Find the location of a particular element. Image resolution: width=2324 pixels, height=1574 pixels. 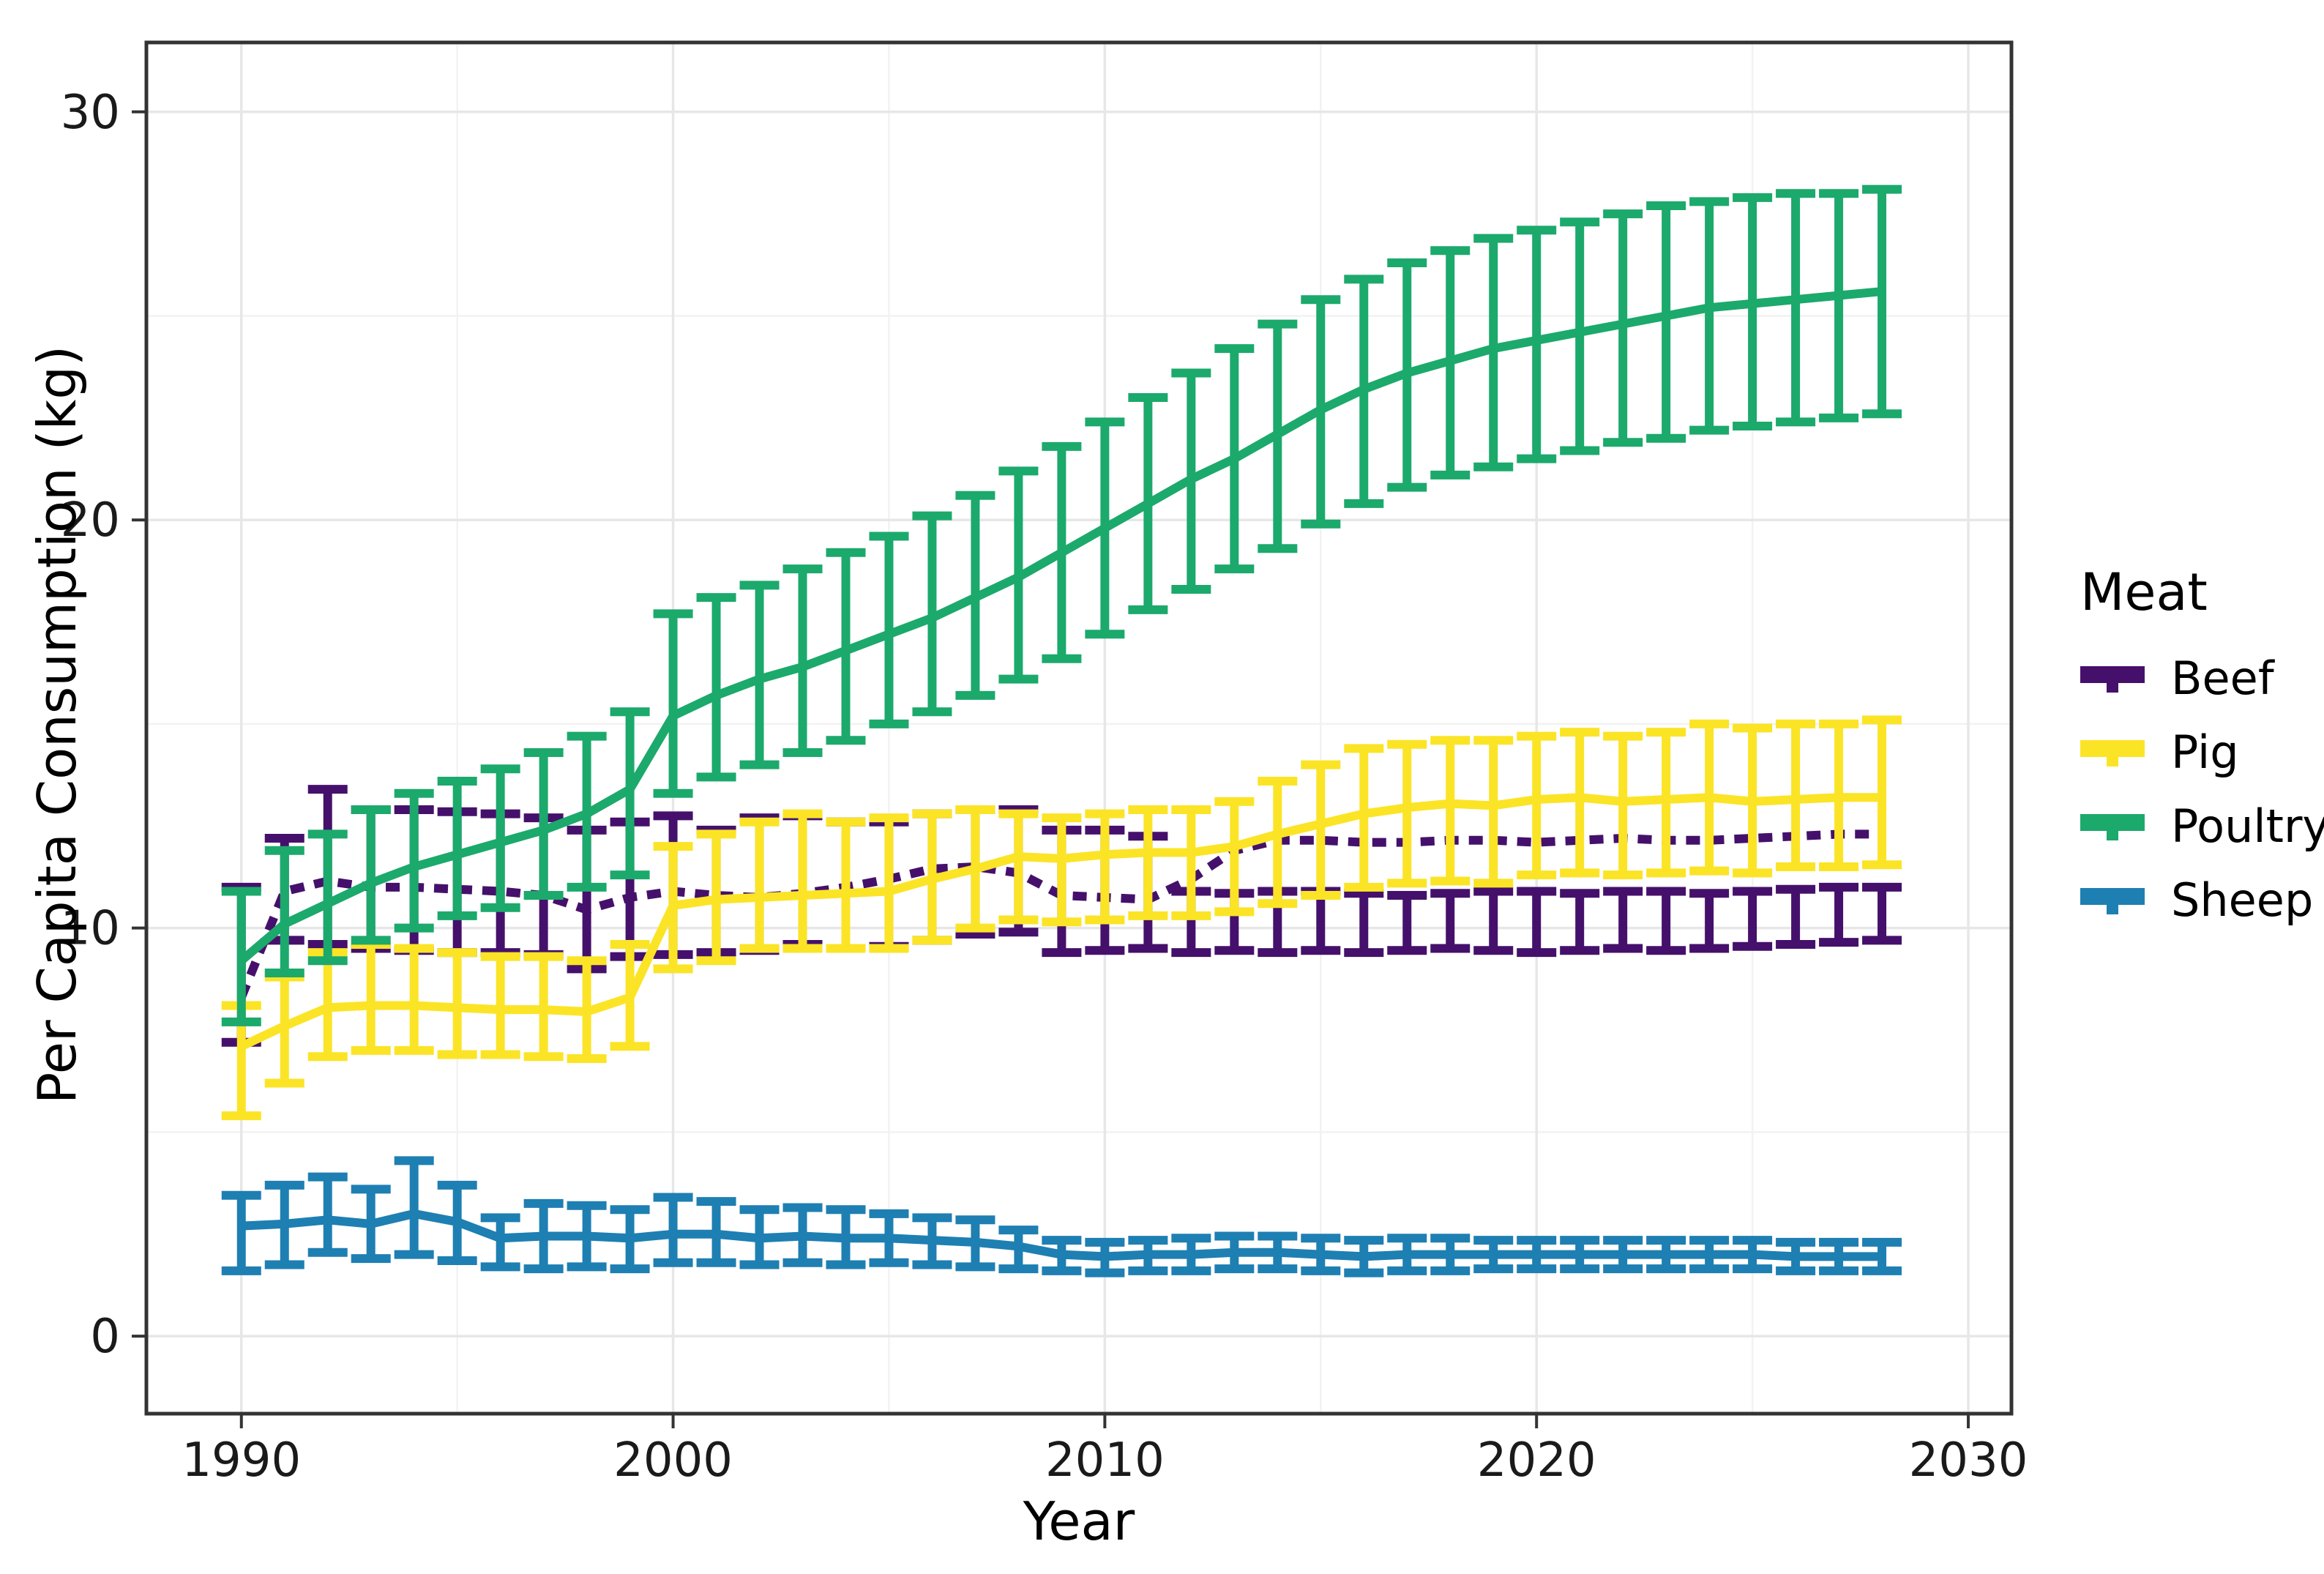

legend-item-sheep: Sheep is located at coordinates (2201, 900).